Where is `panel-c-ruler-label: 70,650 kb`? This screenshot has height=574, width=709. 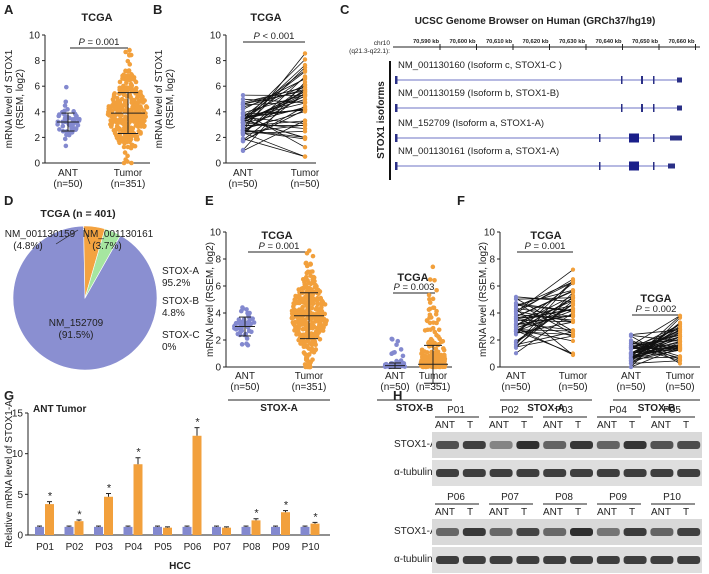 panel-c-ruler-label: 70,650 kb is located at coordinates (645, 42).